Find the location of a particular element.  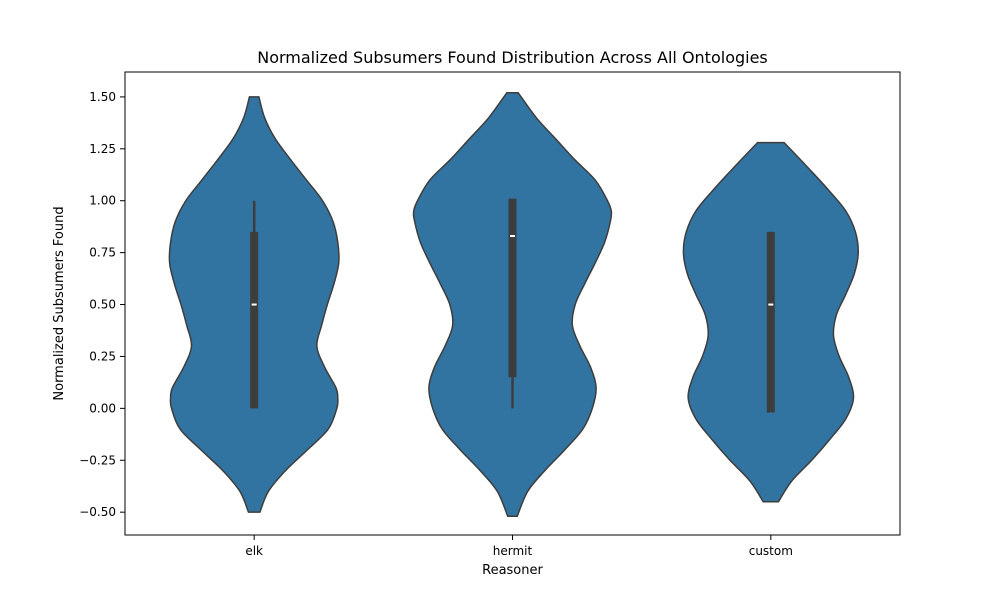

y-axis-ticks: −0.50 −0.25 0.00 0.25 0.50 0.75 1.00 1.25 1.50 is located at coordinates (102, 304).